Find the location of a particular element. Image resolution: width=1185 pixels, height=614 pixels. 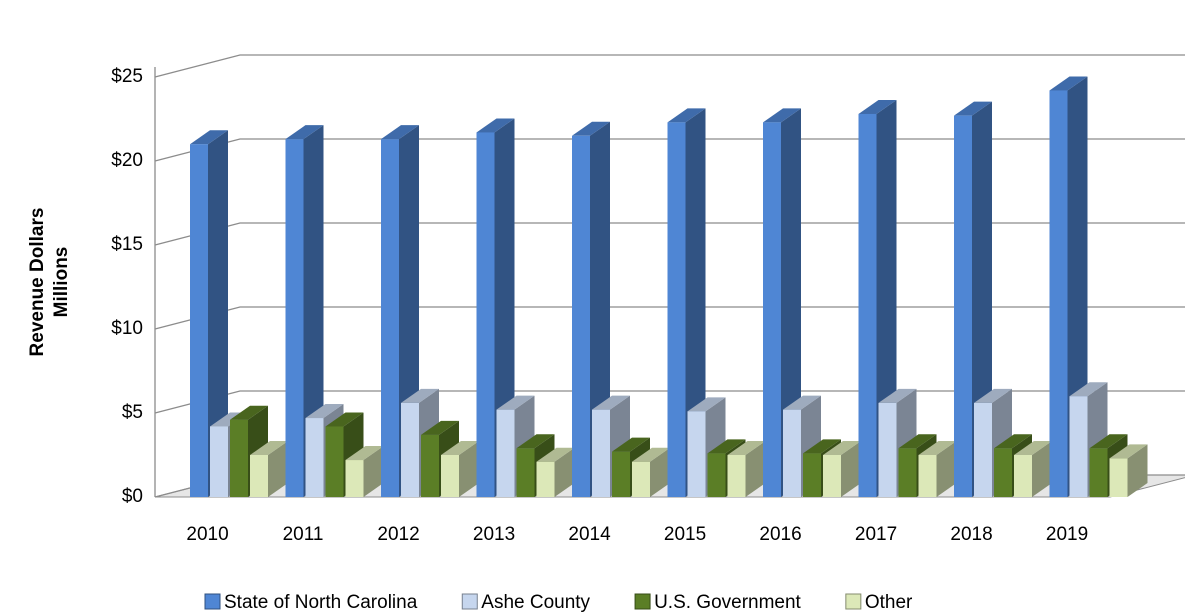

y-tick-label: $15 is located at coordinates (127, 244).